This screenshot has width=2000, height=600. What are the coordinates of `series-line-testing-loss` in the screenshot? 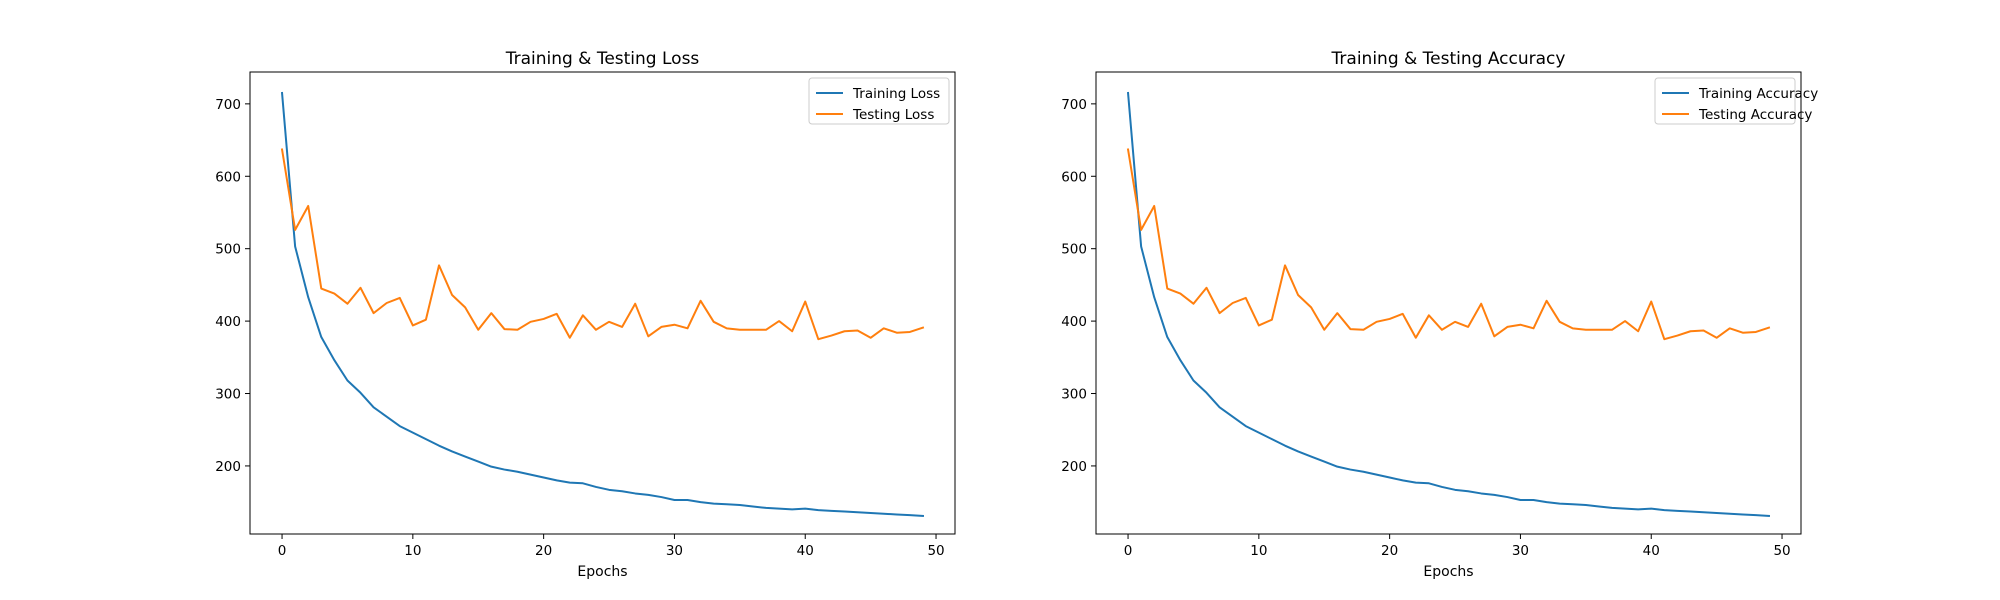 It's located at (602, 244).